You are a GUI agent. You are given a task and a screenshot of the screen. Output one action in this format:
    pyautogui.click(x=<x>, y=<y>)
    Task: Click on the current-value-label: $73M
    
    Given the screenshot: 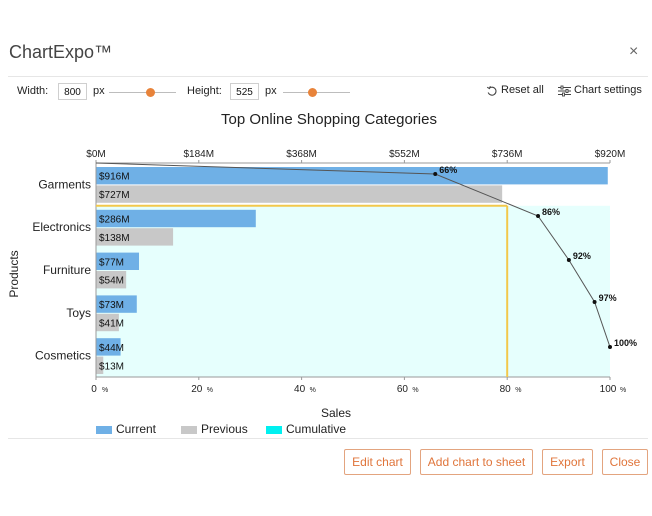 What is the action you would take?
    pyautogui.click(x=111, y=305)
    